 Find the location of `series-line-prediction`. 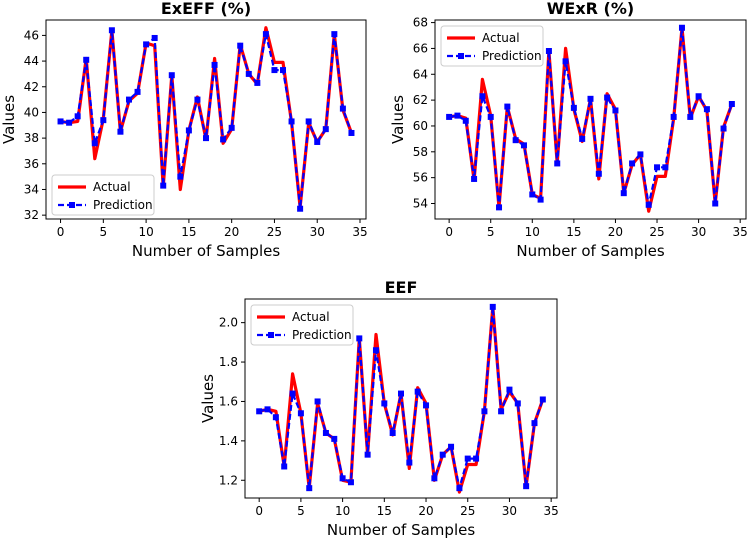

series-line-prediction is located at coordinates (590, 117).